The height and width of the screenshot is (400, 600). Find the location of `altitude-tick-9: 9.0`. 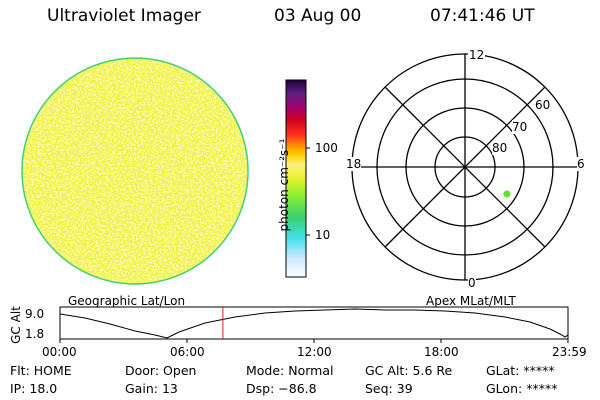

altitude-tick-9: 9.0 is located at coordinates (35, 314).